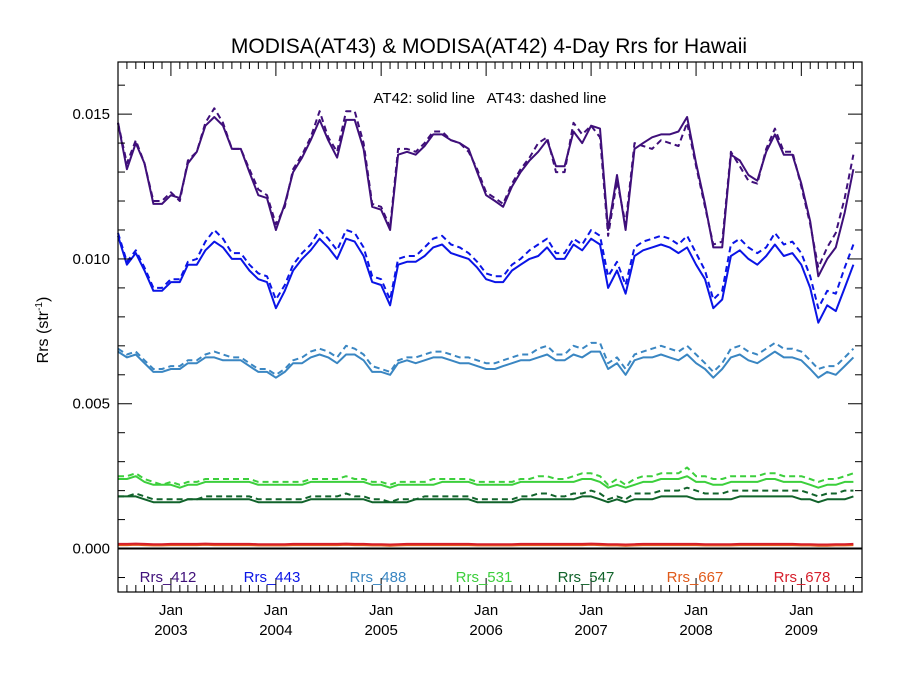 The width and height of the screenshot is (900, 675). Describe the element at coordinates (91, 404) in the screenshot. I see `y-tick-label: 0.005` at that location.